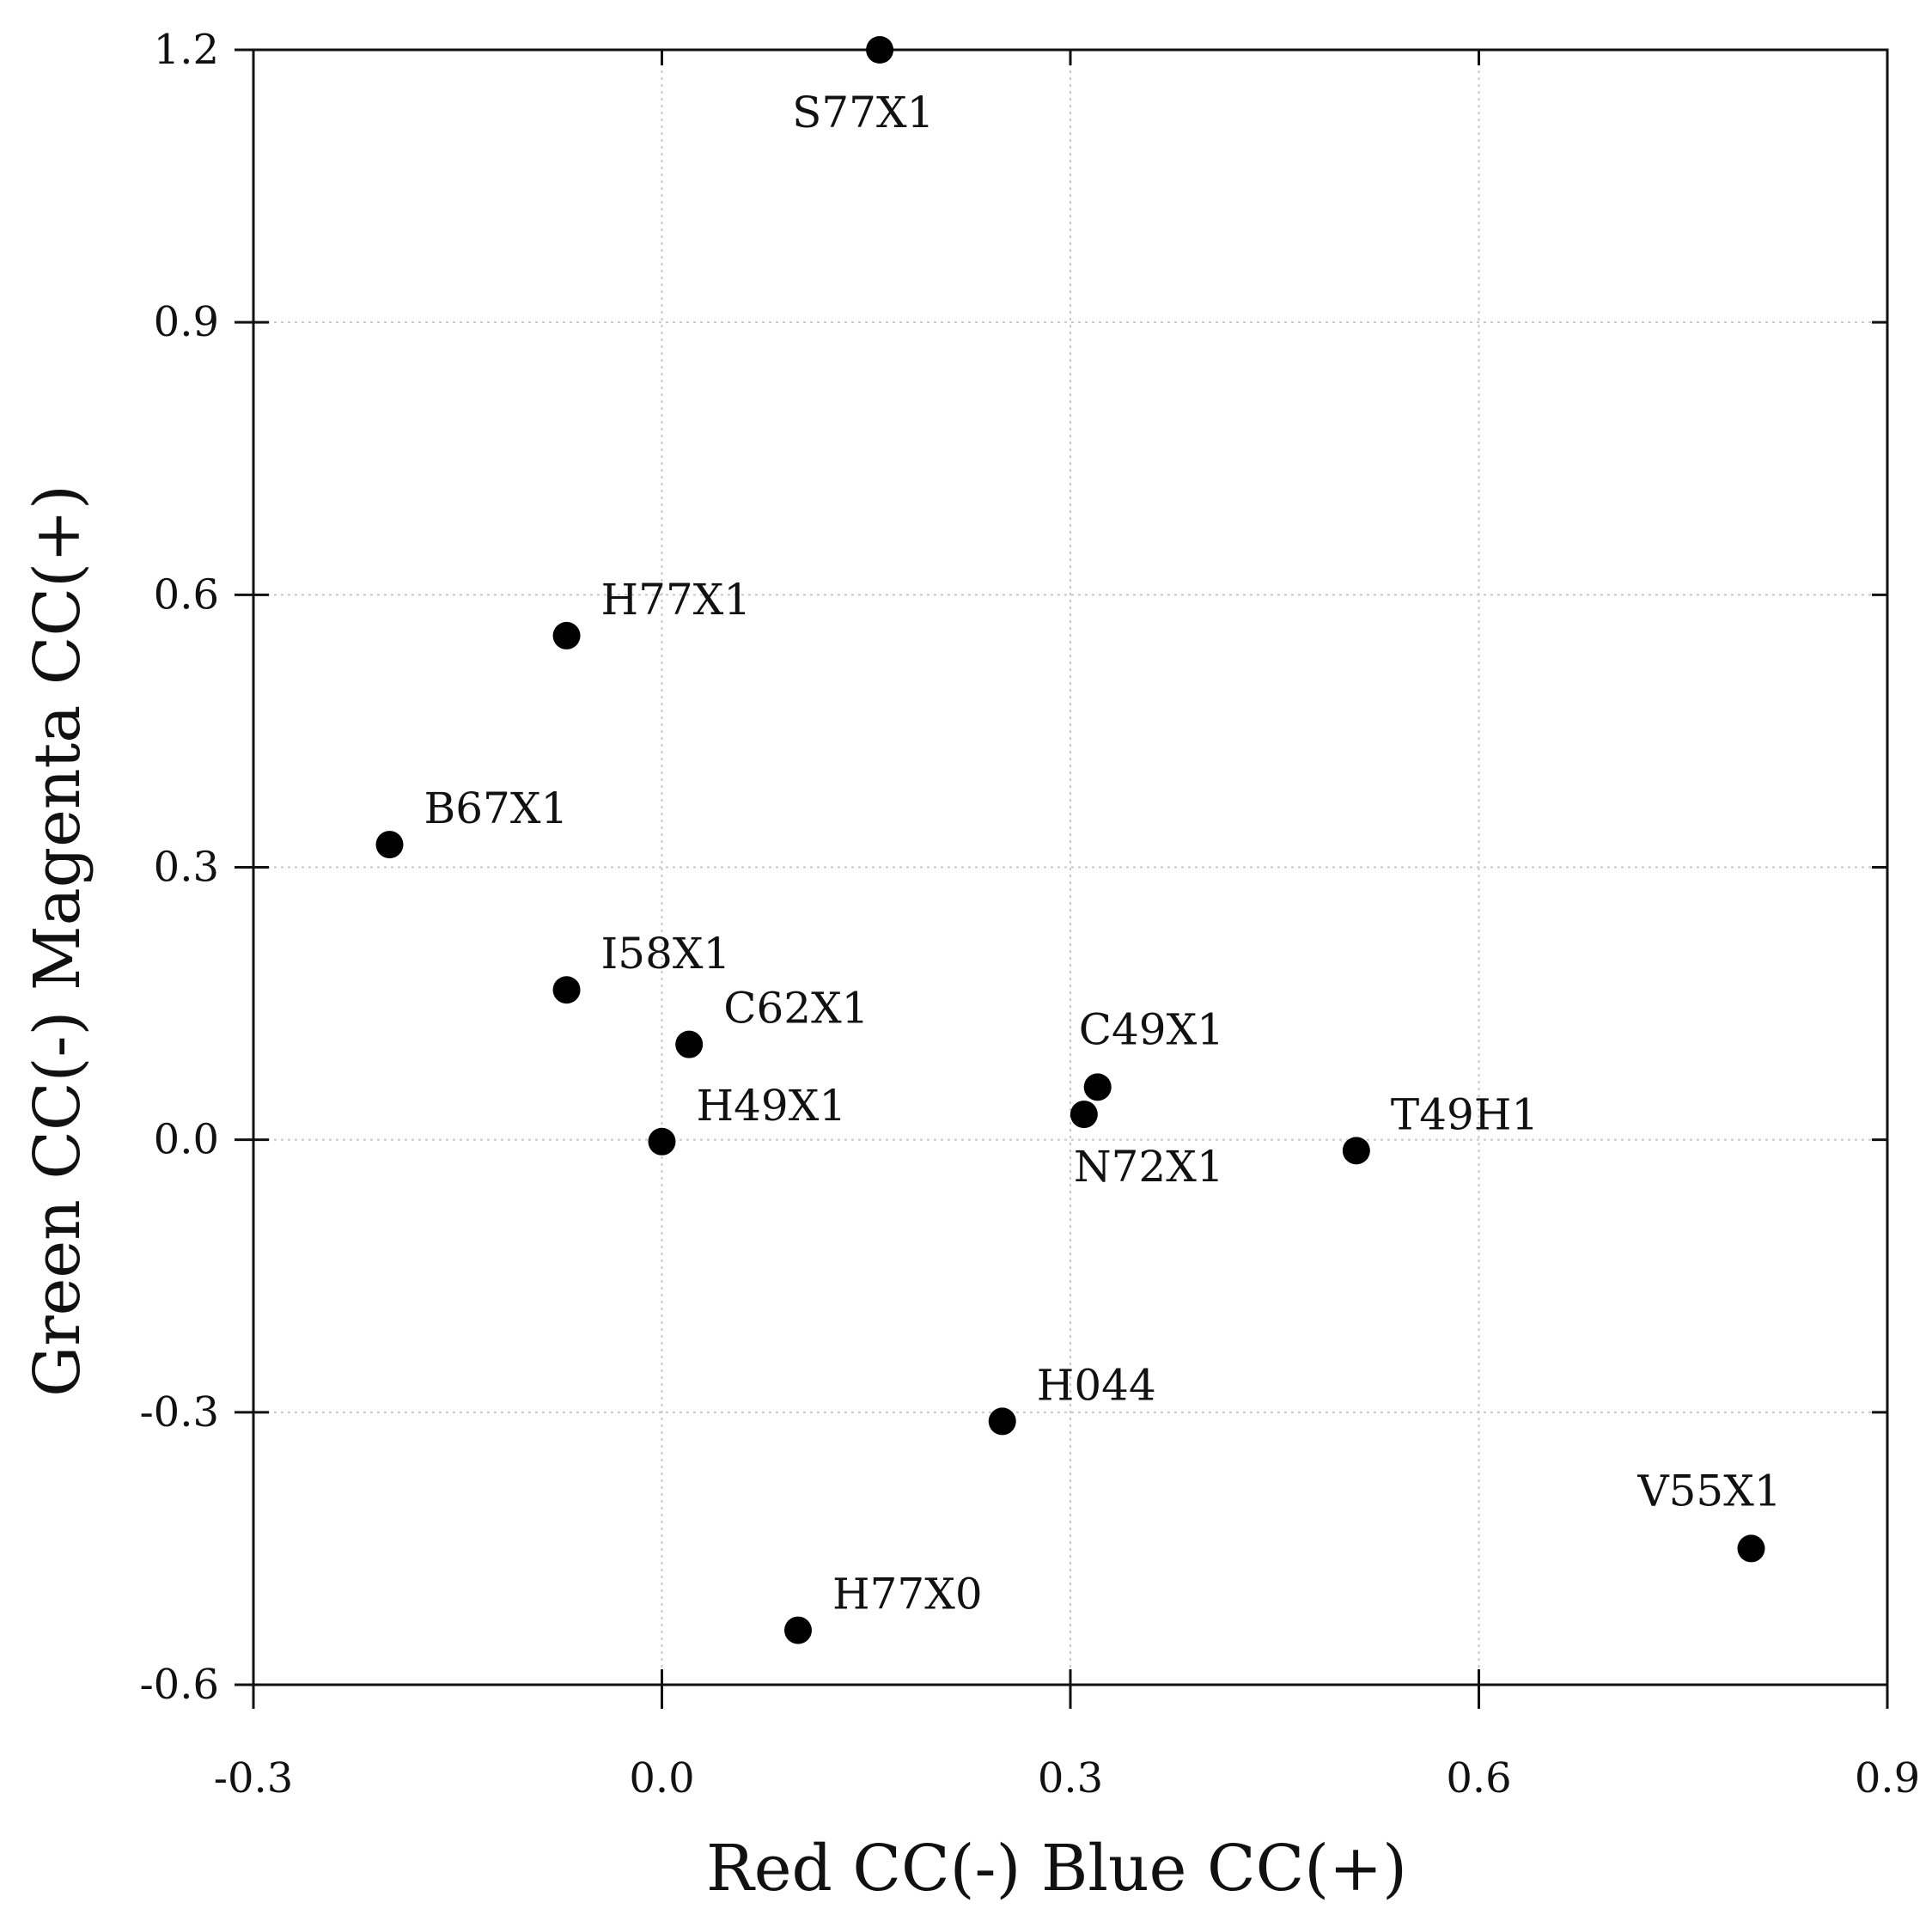  Describe the element at coordinates (676, 600) in the screenshot. I see `point-label-h77x1: H77X1` at that location.